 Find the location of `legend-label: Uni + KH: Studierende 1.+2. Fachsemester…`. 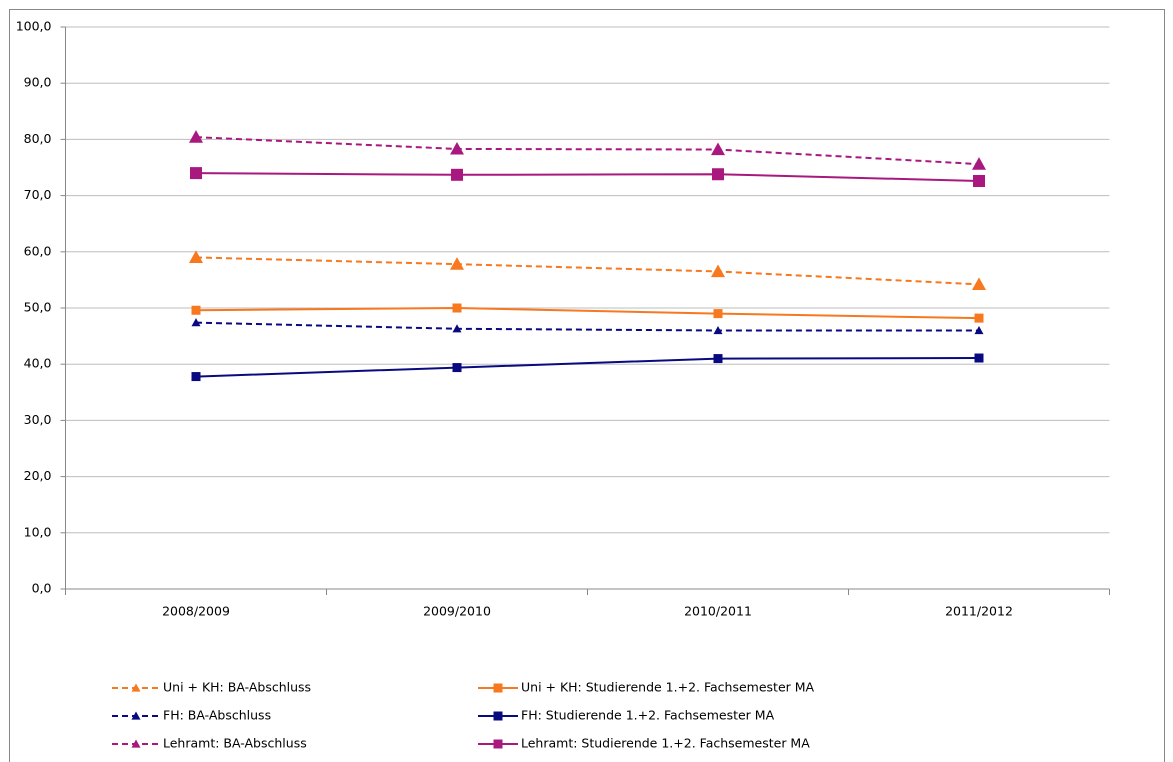

legend-label: Uni + KH: Studierende 1.+2. Fachsemester… is located at coordinates (668, 687).